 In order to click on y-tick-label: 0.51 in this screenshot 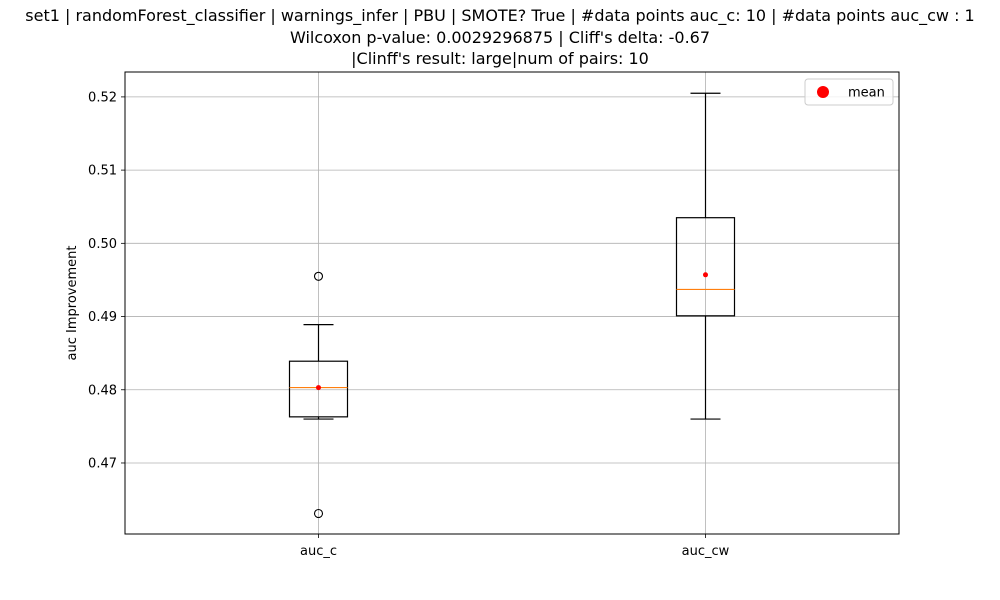, I will do `click(102, 171)`.